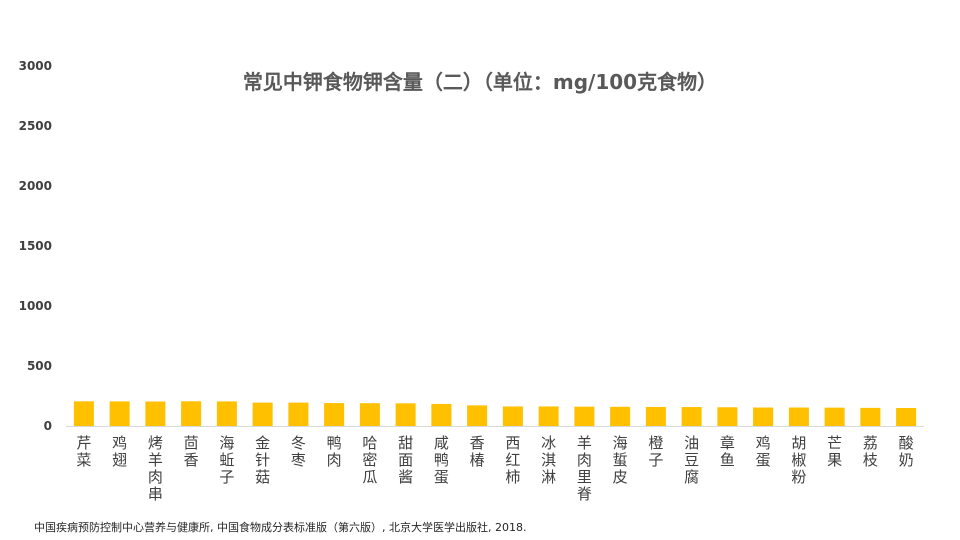 The height and width of the screenshot is (540, 960). What do you see at coordinates (226, 460) in the screenshot?
I see `x-tick-label: 海蚯子` at bounding box center [226, 460].